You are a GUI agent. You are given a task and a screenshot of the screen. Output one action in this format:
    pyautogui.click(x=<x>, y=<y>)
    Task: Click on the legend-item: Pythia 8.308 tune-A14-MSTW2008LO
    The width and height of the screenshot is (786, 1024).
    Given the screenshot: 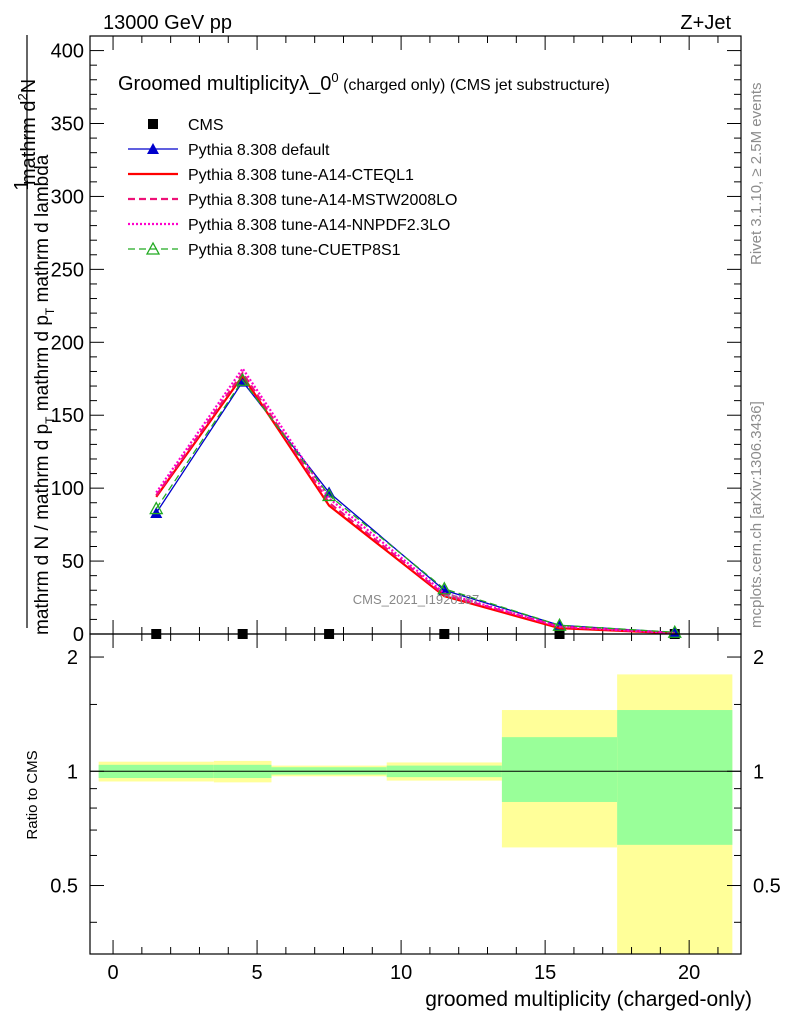 What is the action you would take?
    pyautogui.click(x=292, y=200)
    